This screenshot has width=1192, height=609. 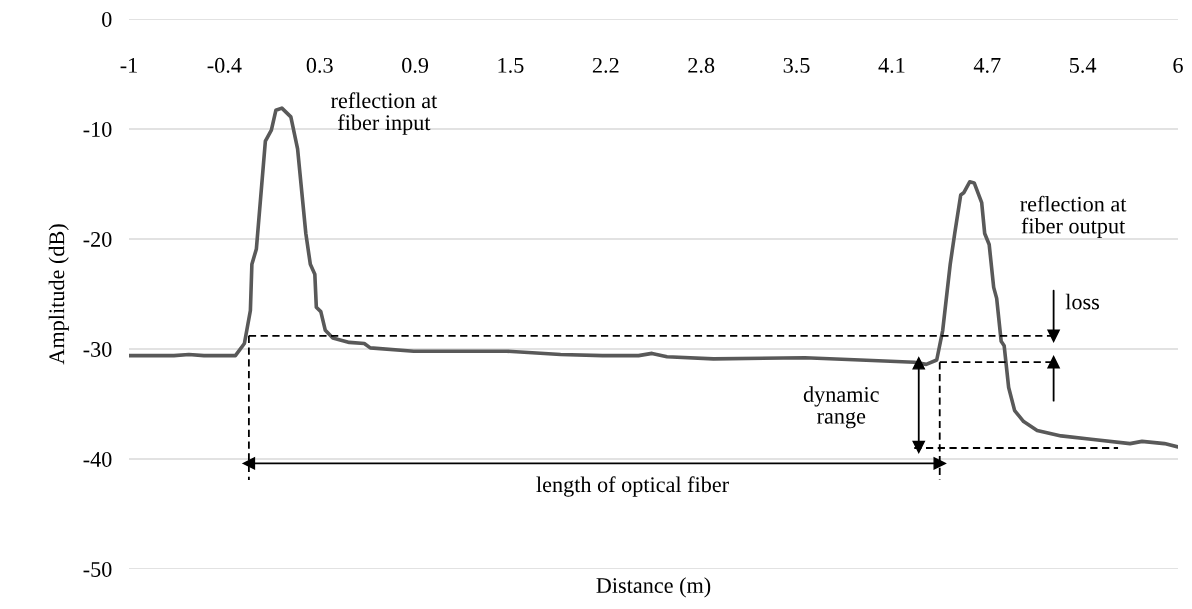 What do you see at coordinates (511, 65) in the screenshot?
I see `x-tick-label: 1.5` at bounding box center [511, 65].